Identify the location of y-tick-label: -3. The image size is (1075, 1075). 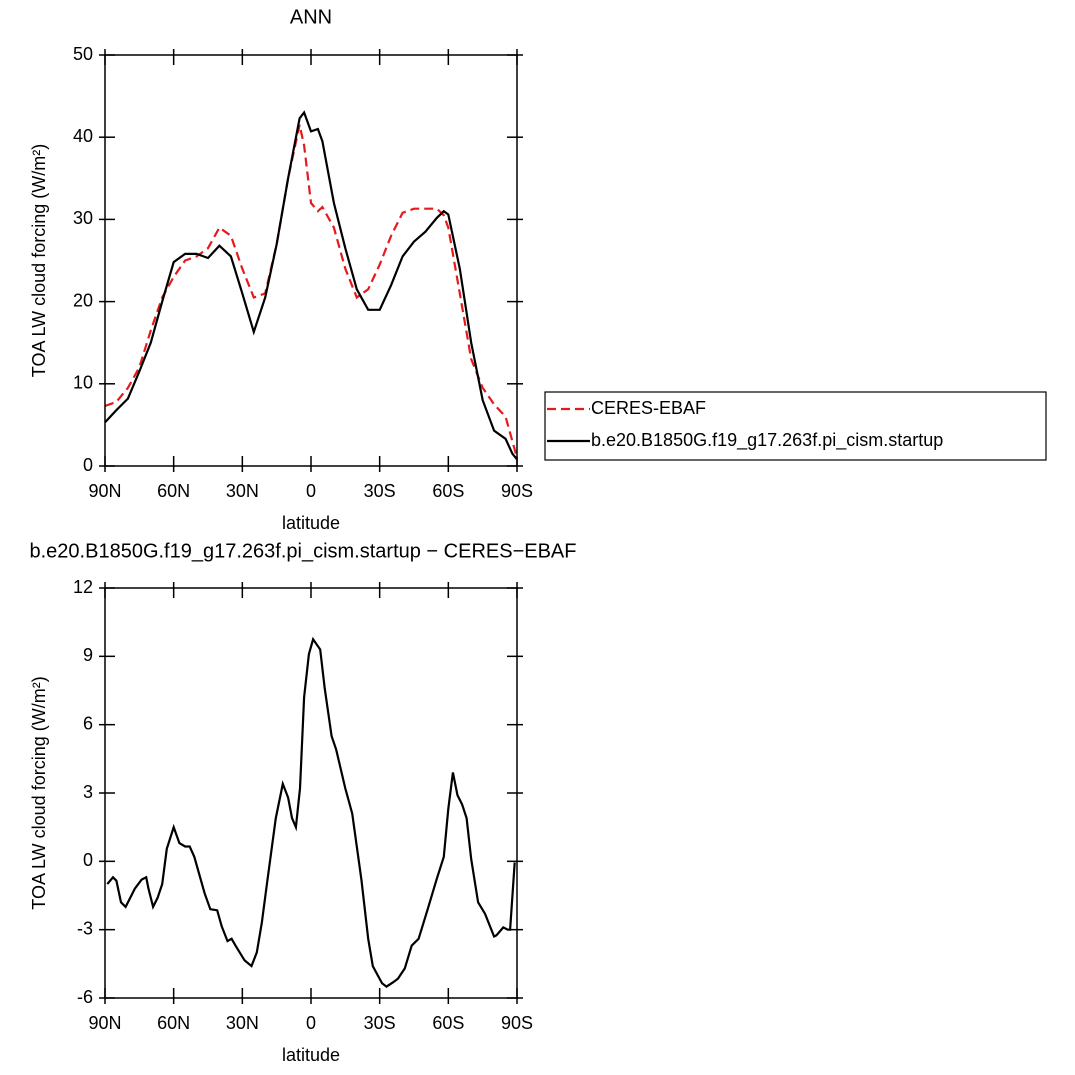
(85, 928).